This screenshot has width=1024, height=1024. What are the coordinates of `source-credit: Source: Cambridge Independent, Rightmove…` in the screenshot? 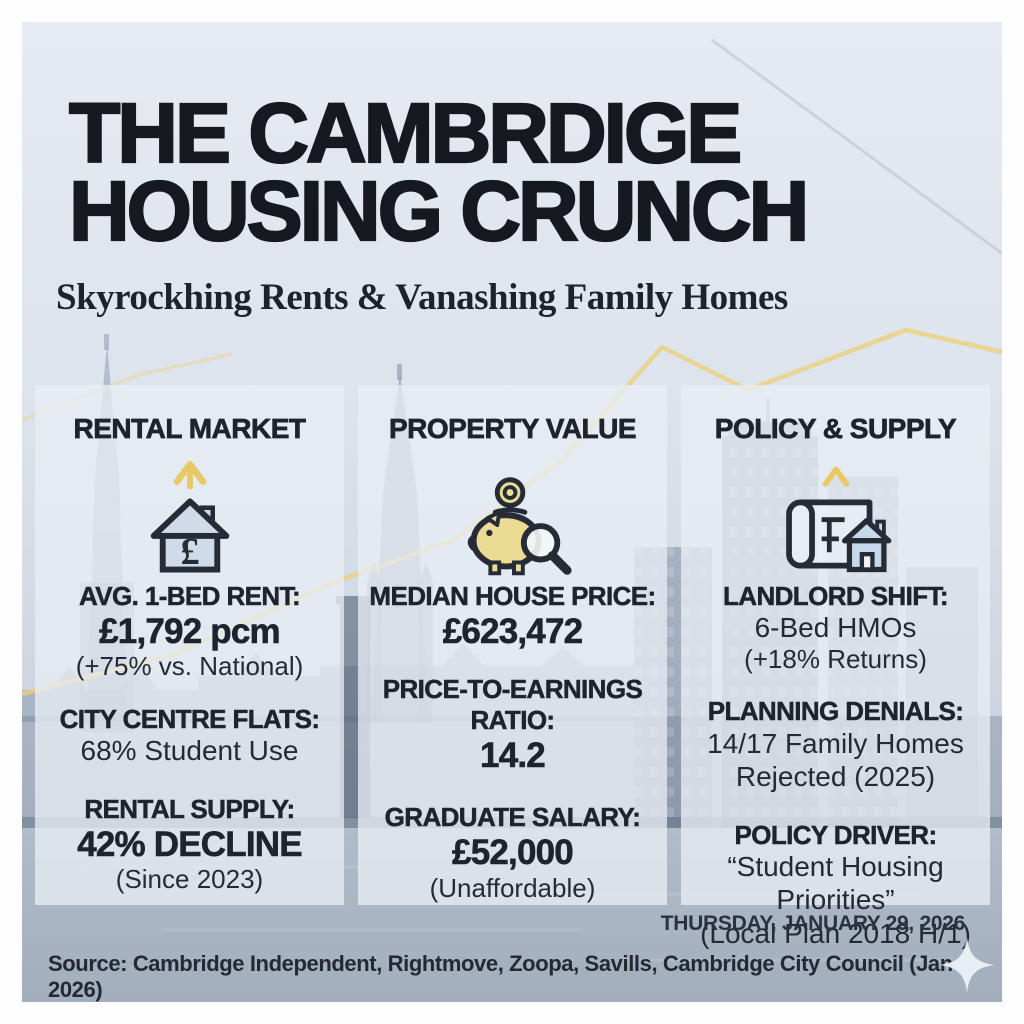 It's located at (500, 976).